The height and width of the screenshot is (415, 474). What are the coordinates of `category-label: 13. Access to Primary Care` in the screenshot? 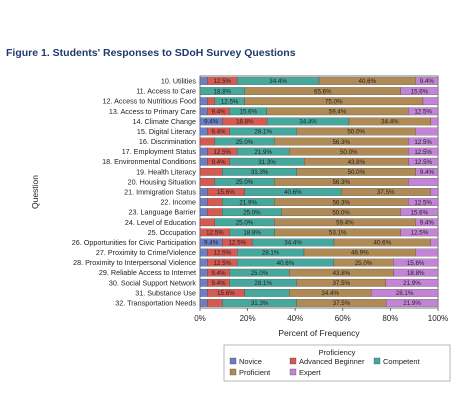 It's located at (152, 111).